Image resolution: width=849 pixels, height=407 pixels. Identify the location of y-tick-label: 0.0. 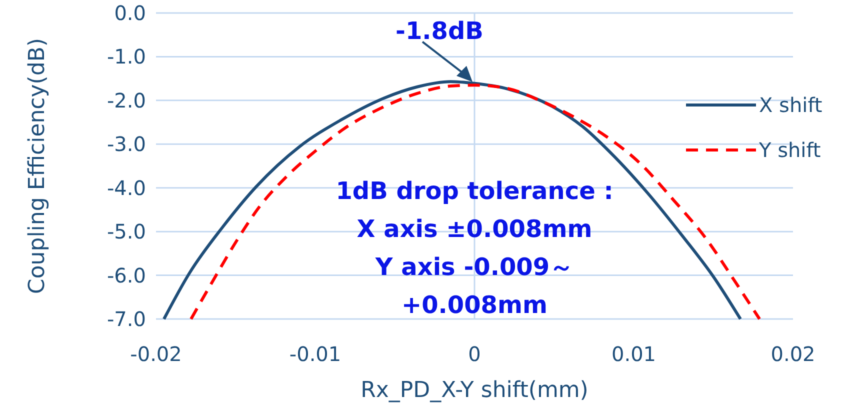
(130, 13).